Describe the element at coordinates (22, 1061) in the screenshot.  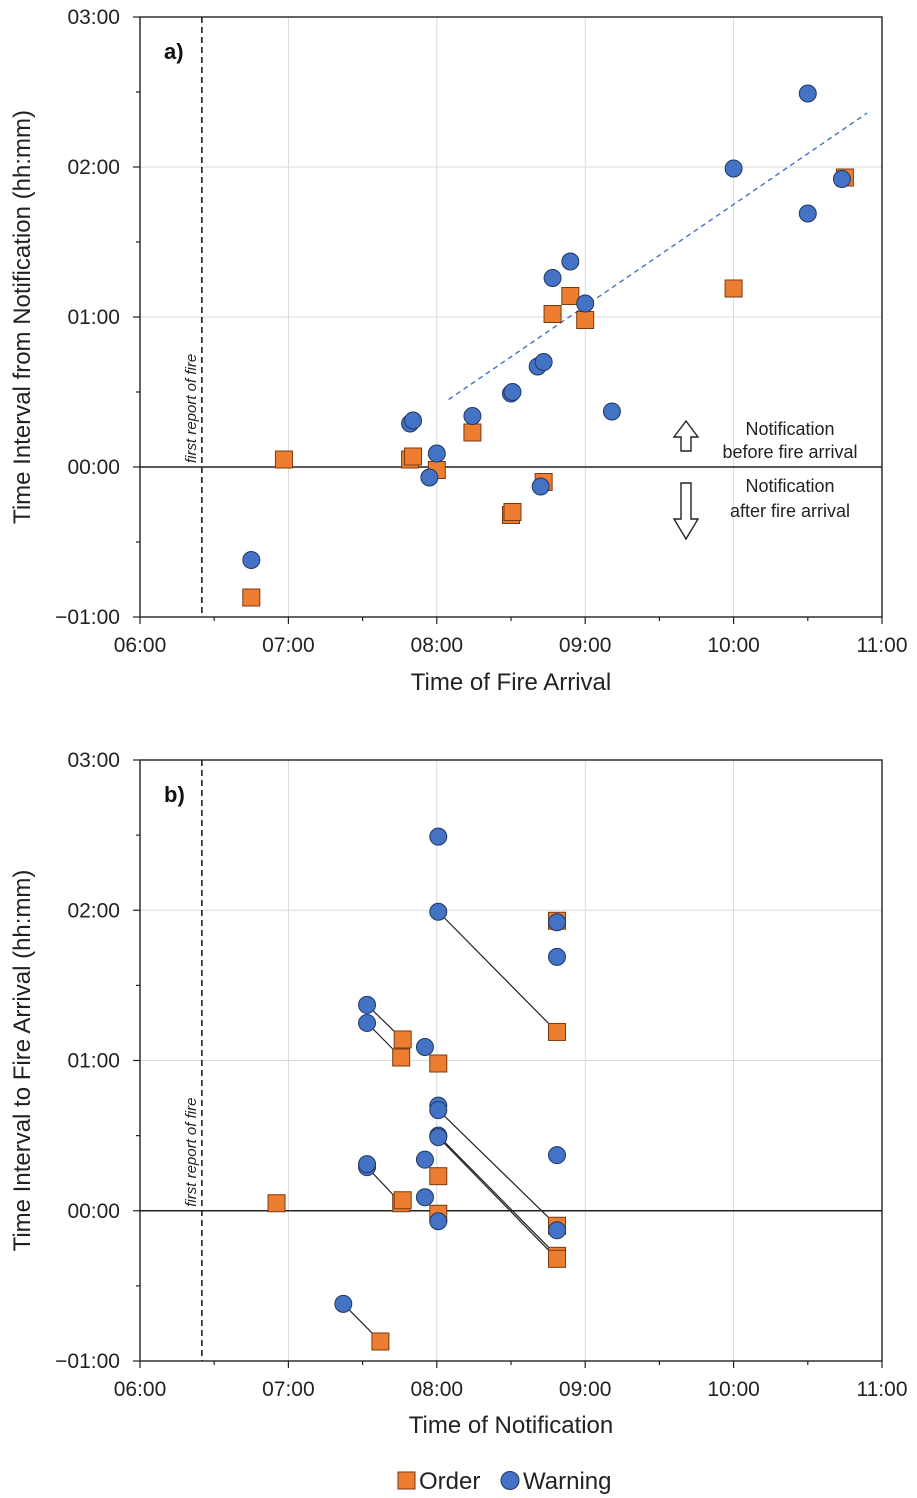
I see `y-axis-title: Time Interval to Fire Arrival (hh:mm)` at that location.